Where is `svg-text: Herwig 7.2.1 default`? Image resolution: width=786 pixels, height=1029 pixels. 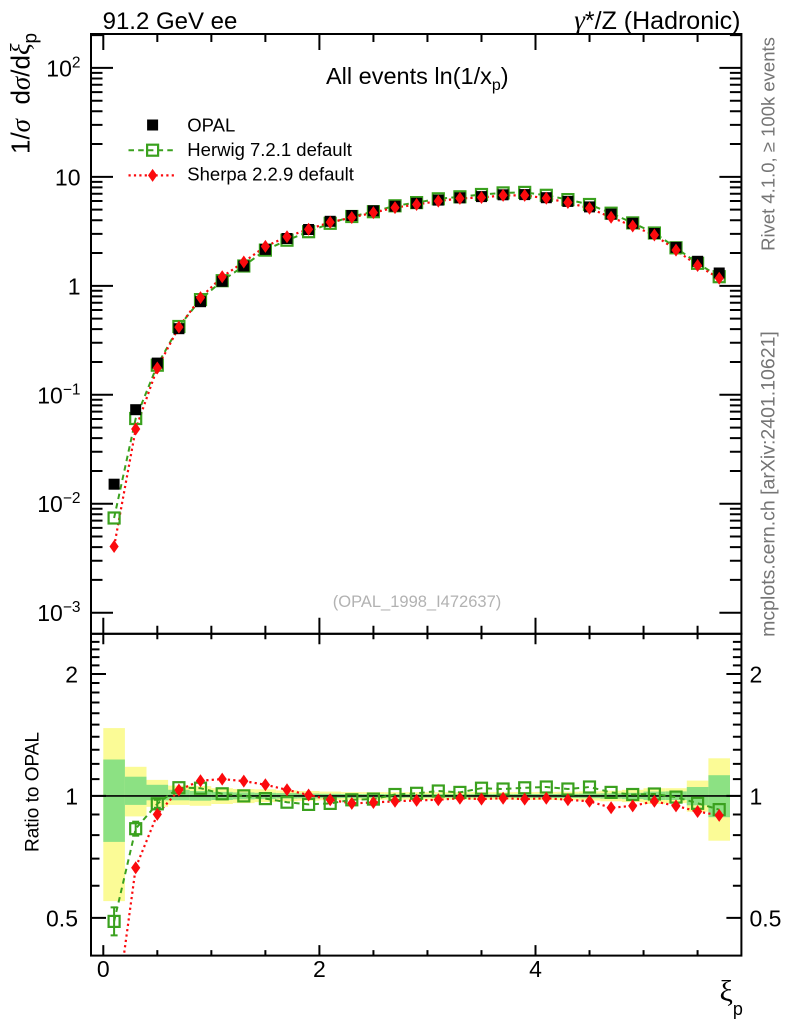
svg-text: Herwig 7.2.1 default is located at coordinates (269, 149).